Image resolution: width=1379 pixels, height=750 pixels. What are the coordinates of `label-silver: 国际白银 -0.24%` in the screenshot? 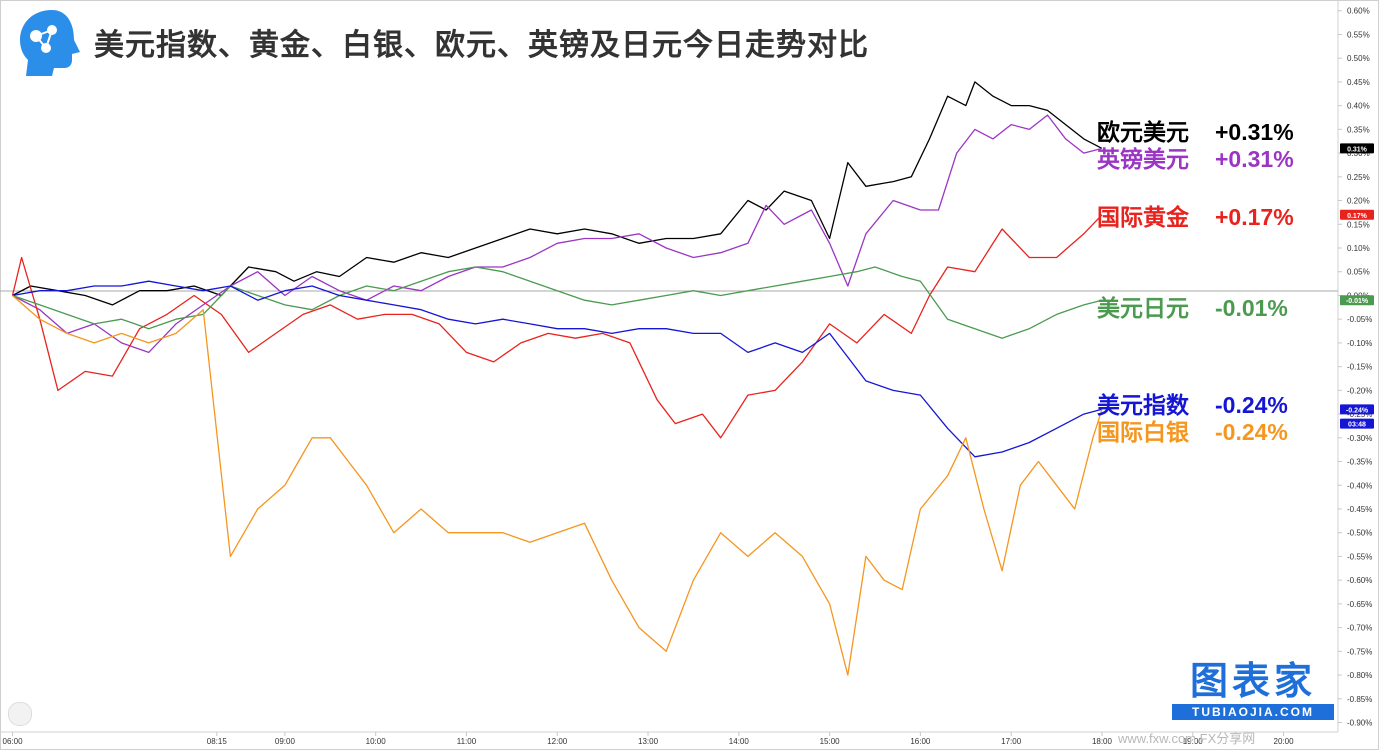 It's located at (1192, 430).